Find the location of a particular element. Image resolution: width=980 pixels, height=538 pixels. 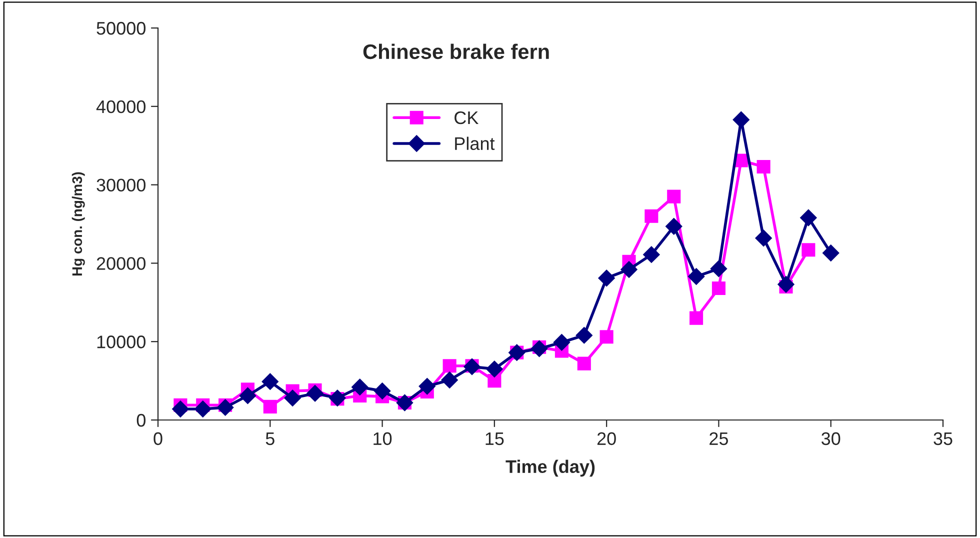

y-tick-label: 20000 is located at coordinates (121, 263).